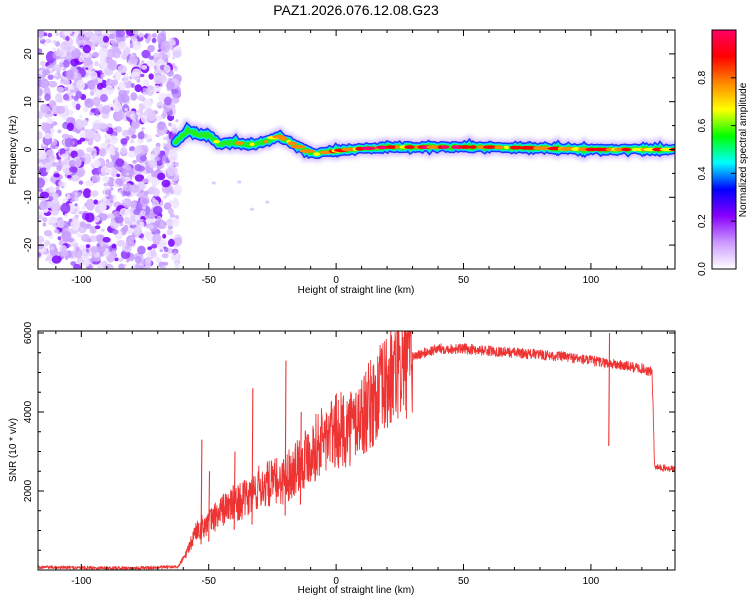 The width and height of the screenshot is (750, 600). Describe the element at coordinates (702, 173) in the screenshot. I see `colorbar-tick-label: 0.4` at that location.